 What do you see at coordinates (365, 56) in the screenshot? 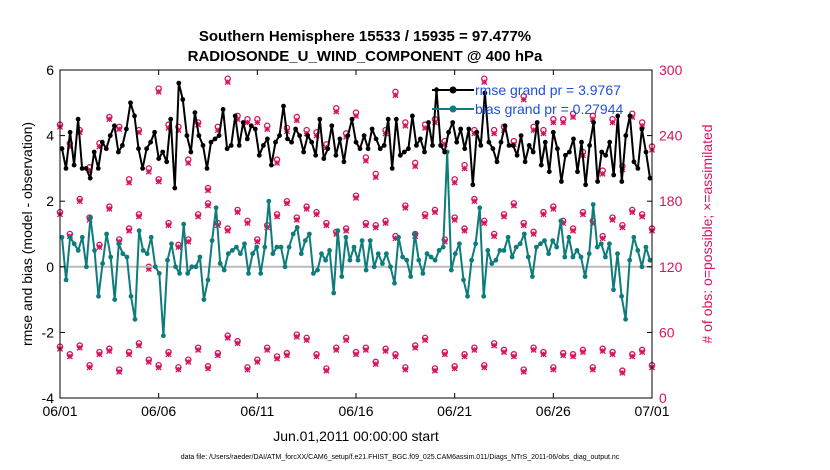
I see `chart-title-line2: RADIOSONDE_U_WIND_COMPONENT @ 400 hPa` at bounding box center [365, 56].